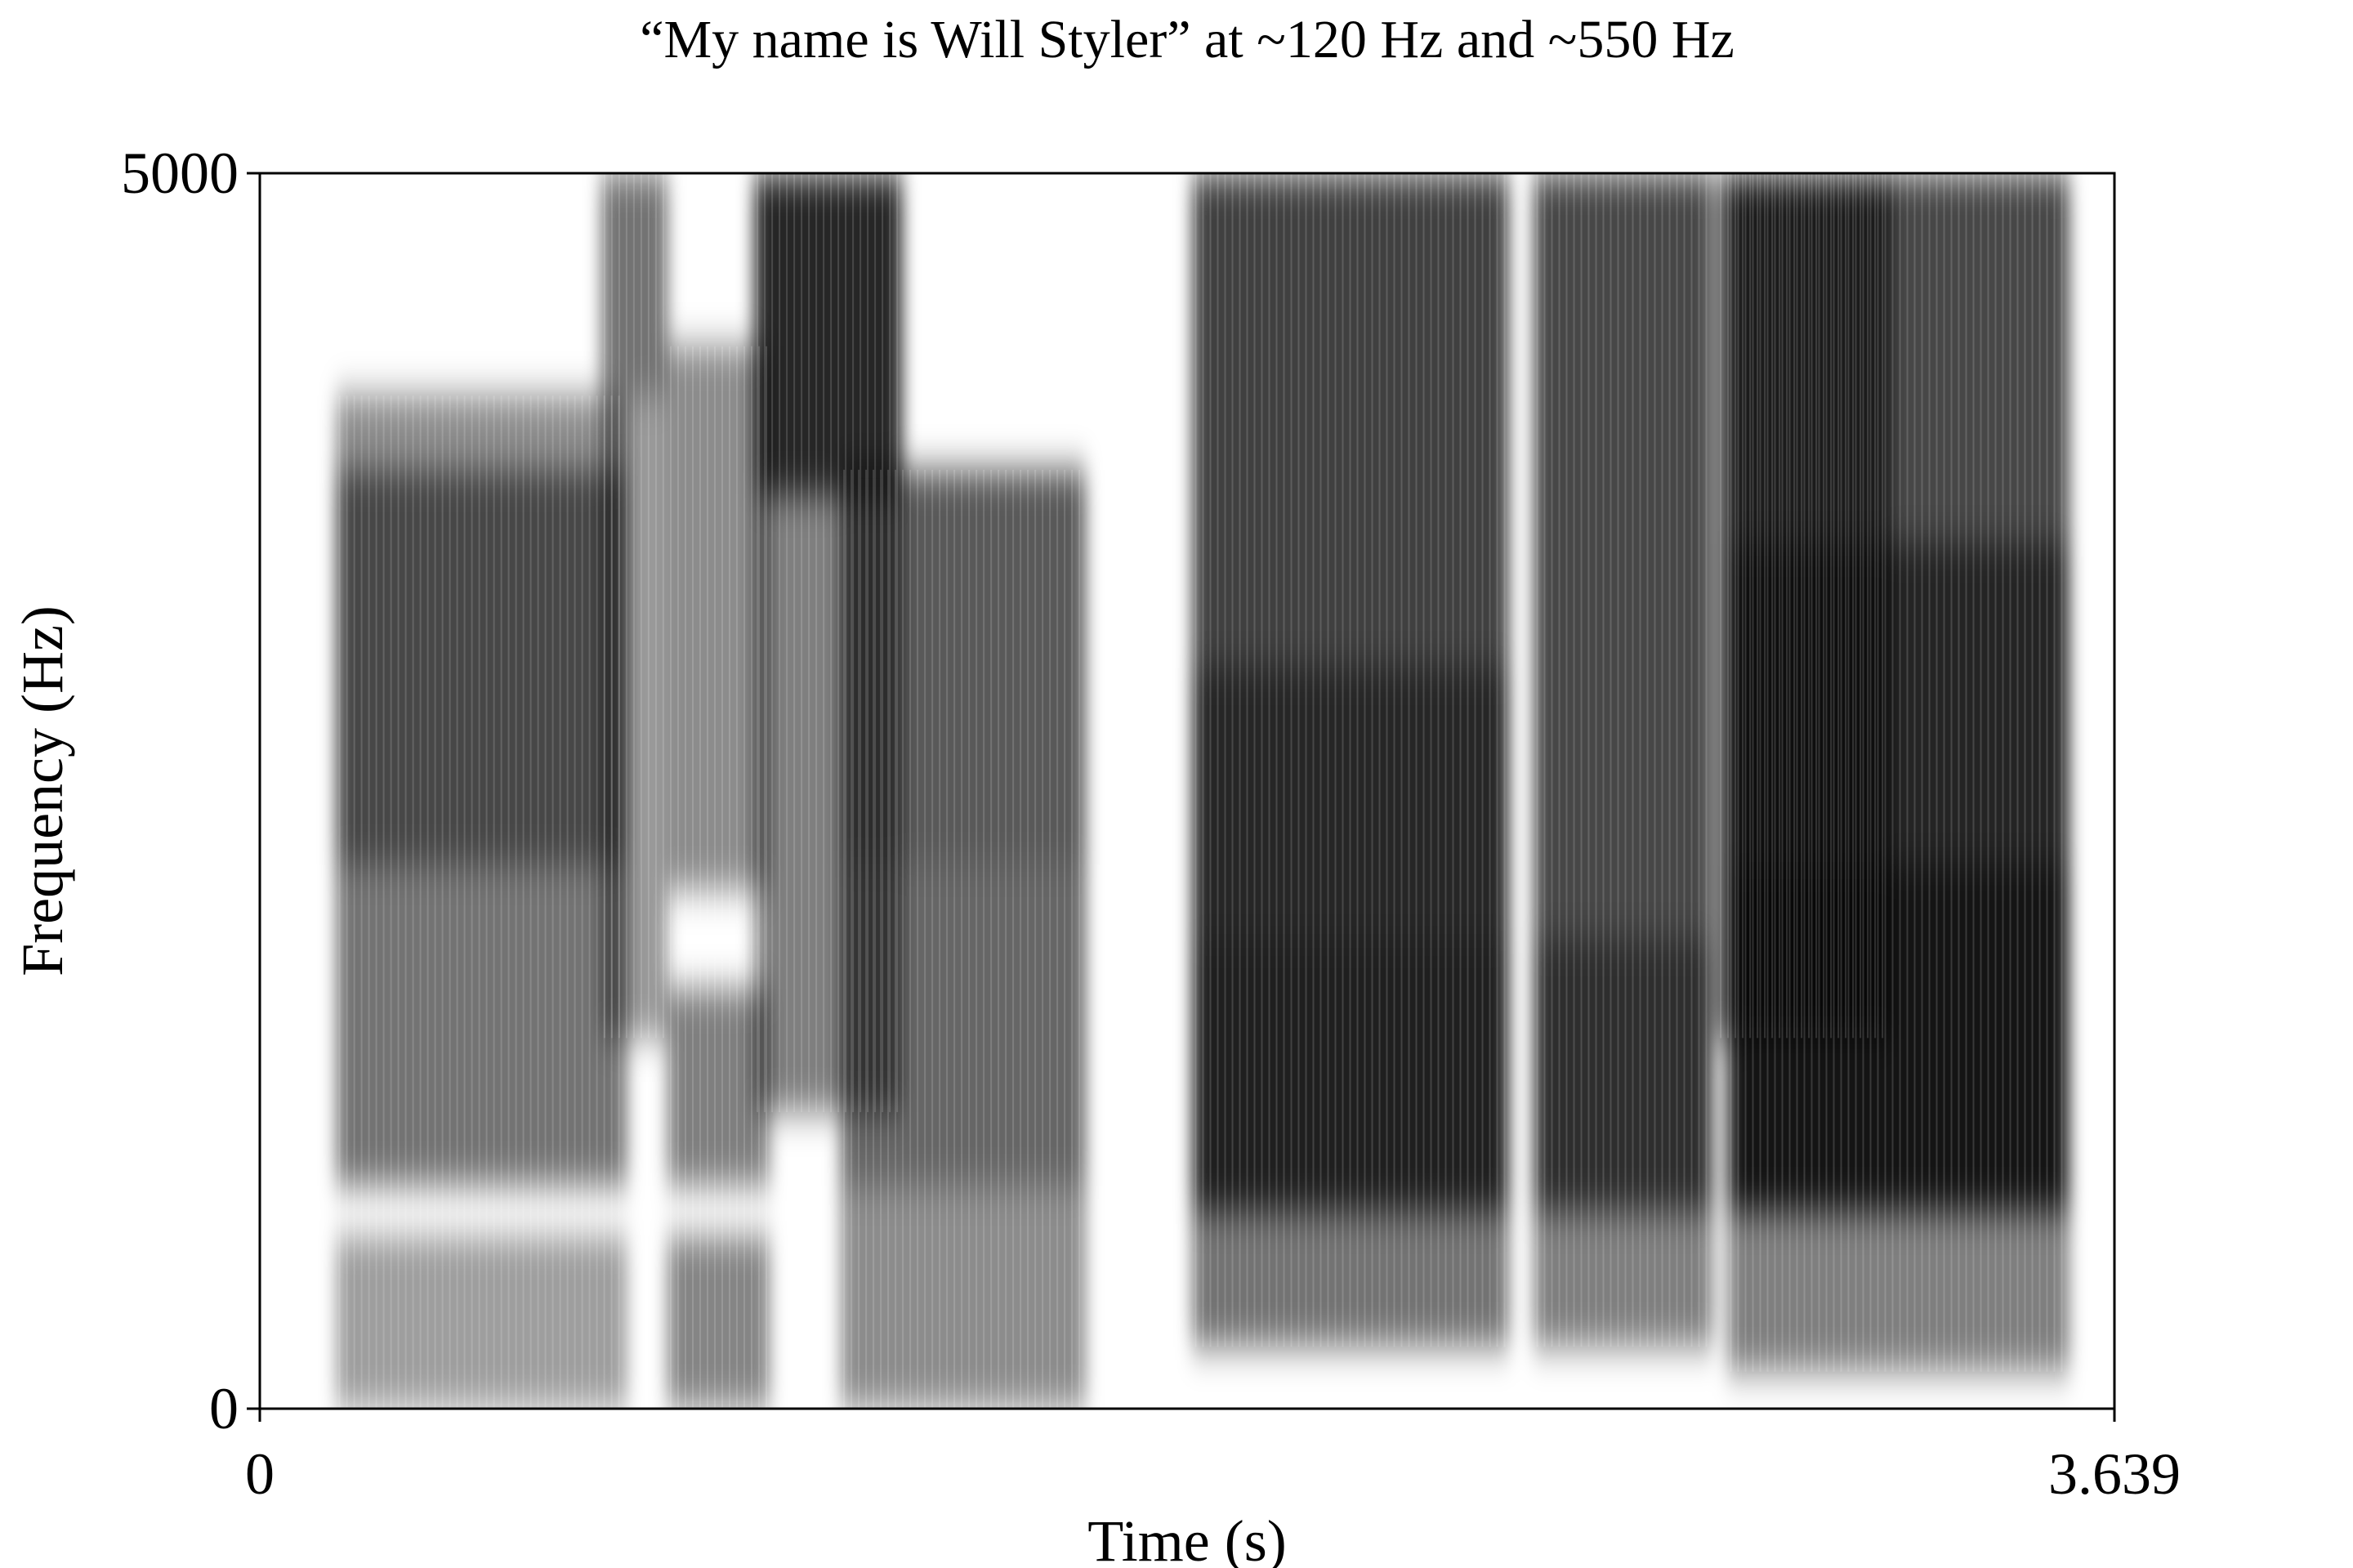  What do you see at coordinates (180, 173) in the screenshot?
I see `y-tick-label-max: 5000` at bounding box center [180, 173].